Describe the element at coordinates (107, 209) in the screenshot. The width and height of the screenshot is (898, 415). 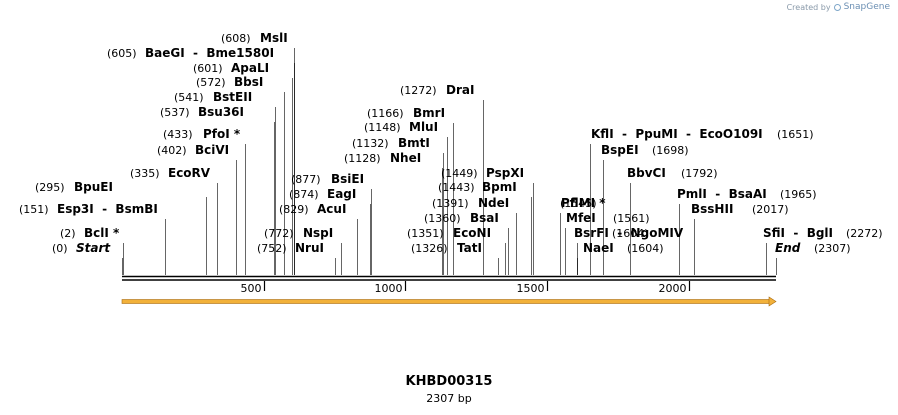
I see `site-name: Esp3I - BsmBI` at that location.